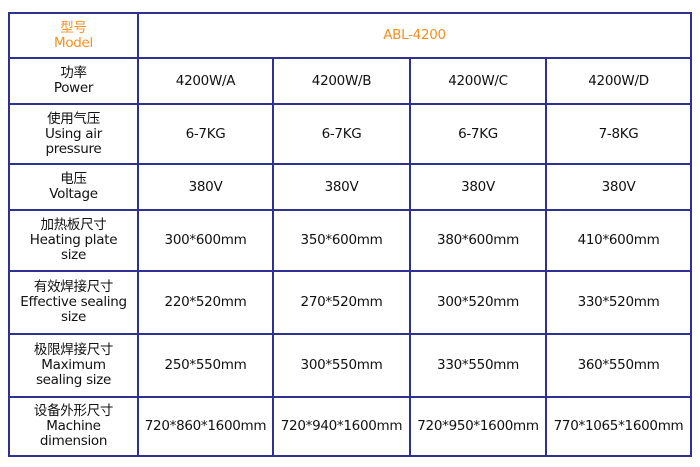 The width and height of the screenshot is (700, 467). Describe the element at coordinates (73, 148) in the screenshot. I see `row-label-en: pressure` at that location.